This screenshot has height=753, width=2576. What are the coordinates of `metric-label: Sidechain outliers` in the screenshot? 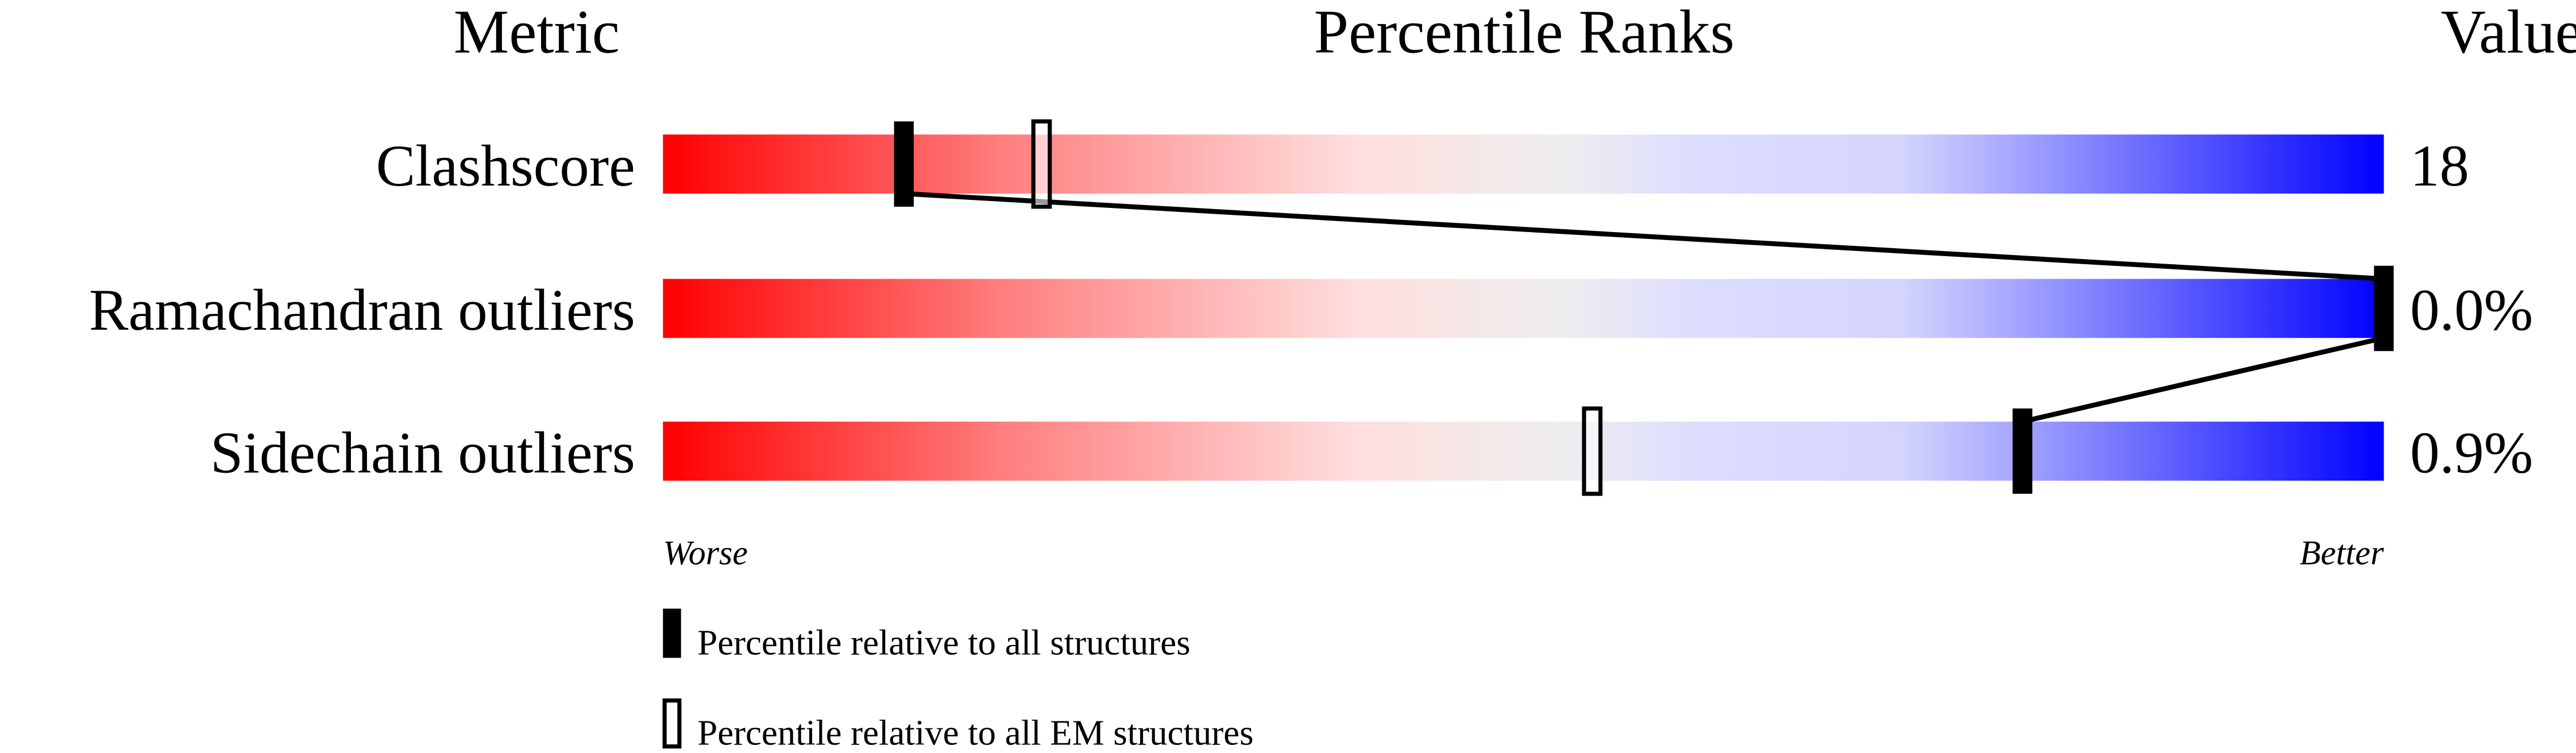 It's located at (422, 453).